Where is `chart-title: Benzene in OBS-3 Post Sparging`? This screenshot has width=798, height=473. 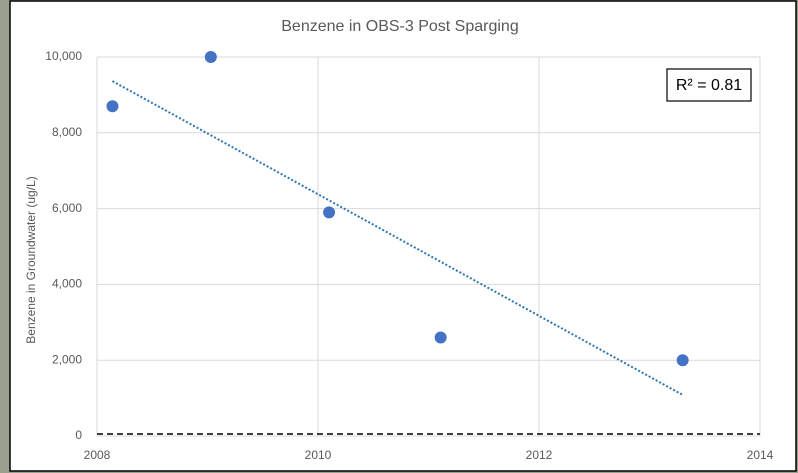 chart-title: Benzene in OBS-3 Post Sparging is located at coordinates (399, 26).